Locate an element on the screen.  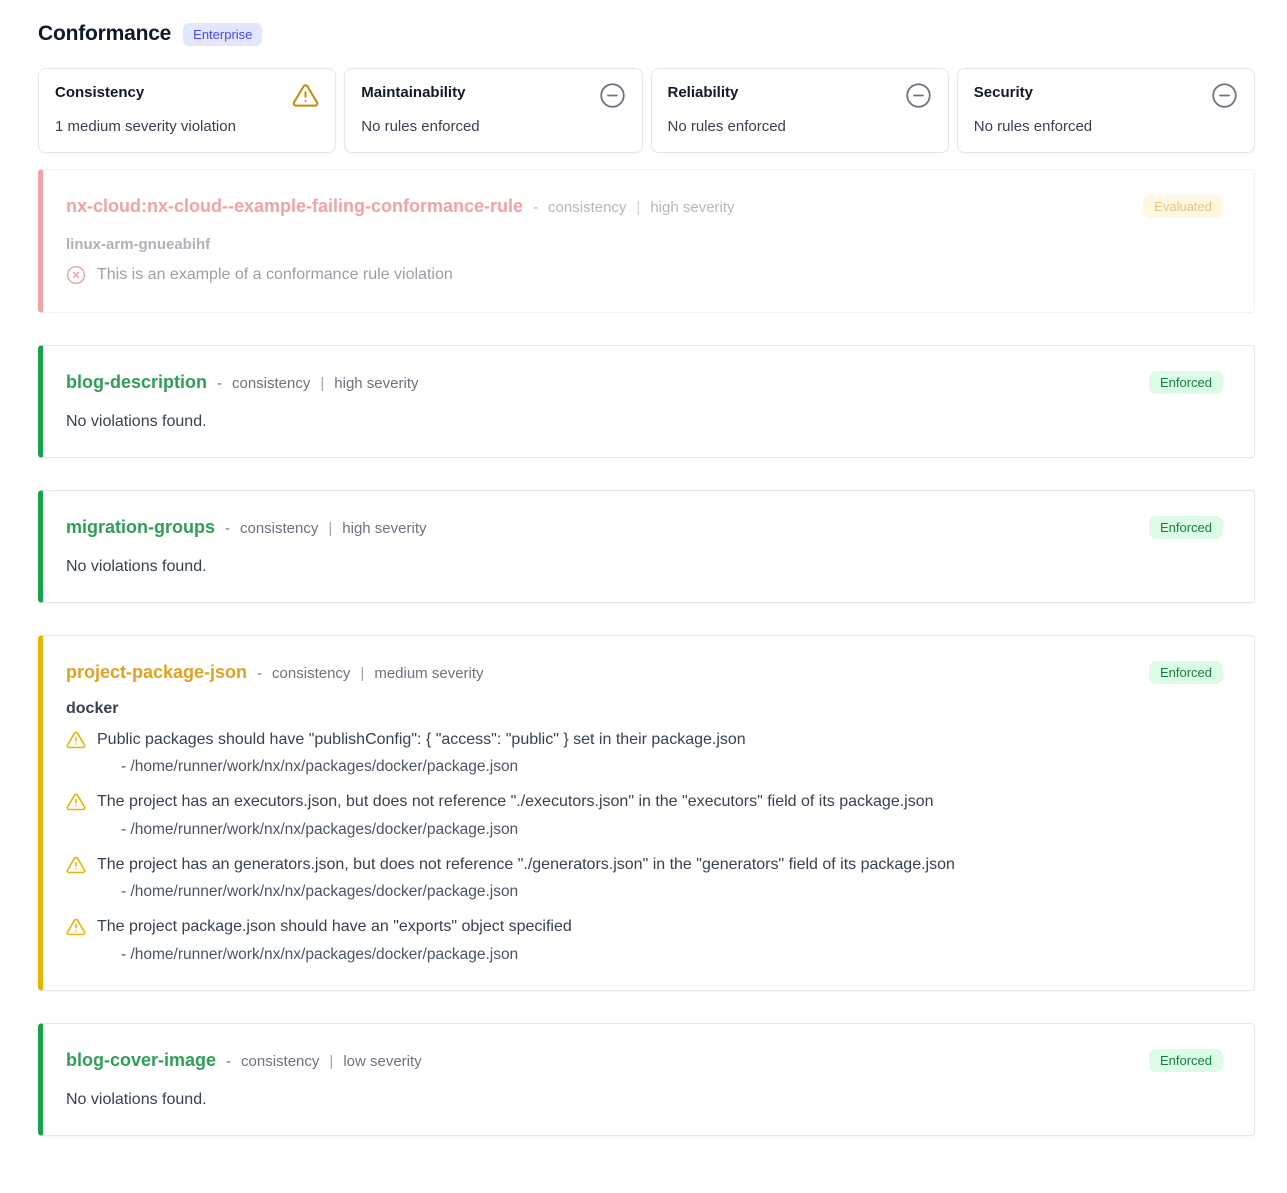
category-name: Maintainability is located at coordinates (413, 92).